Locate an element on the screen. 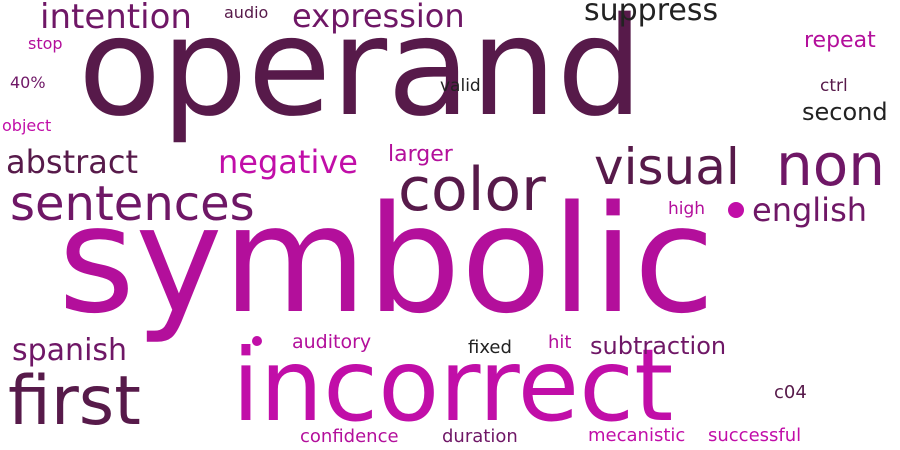 The width and height of the screenshot is (900, 450). word-stop: stop is located at coordinates (45, 43).